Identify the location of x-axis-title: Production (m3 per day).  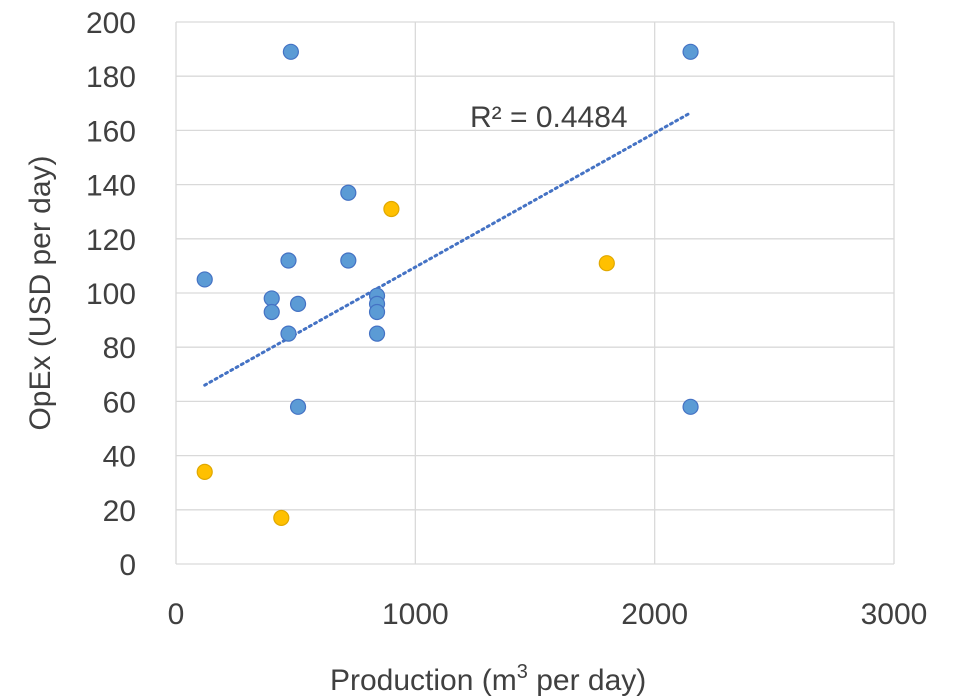
(488, 679).